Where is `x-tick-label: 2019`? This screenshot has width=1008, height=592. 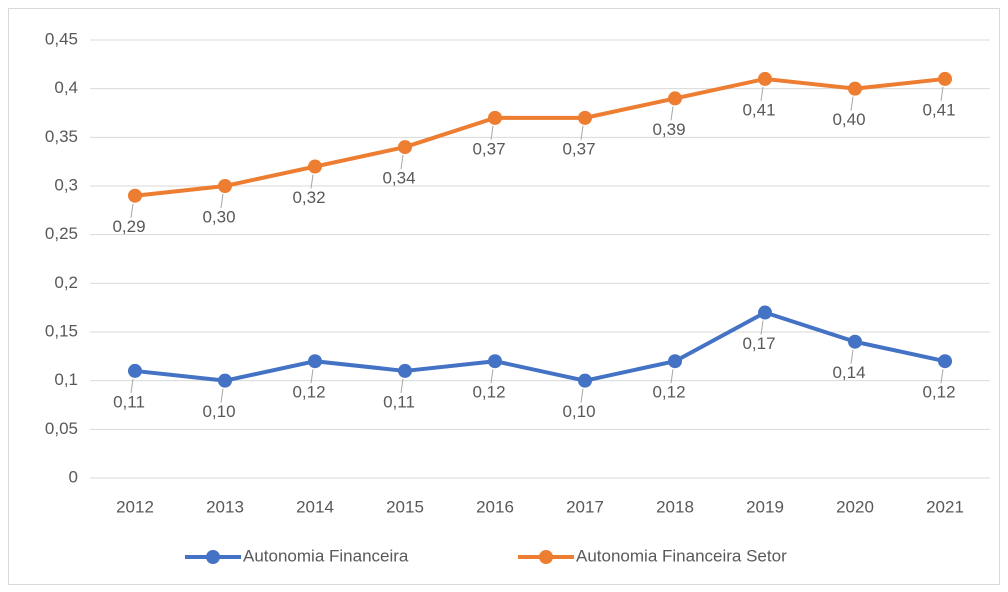 x-tick-label: 2019 is located at coordinates (765, 506).